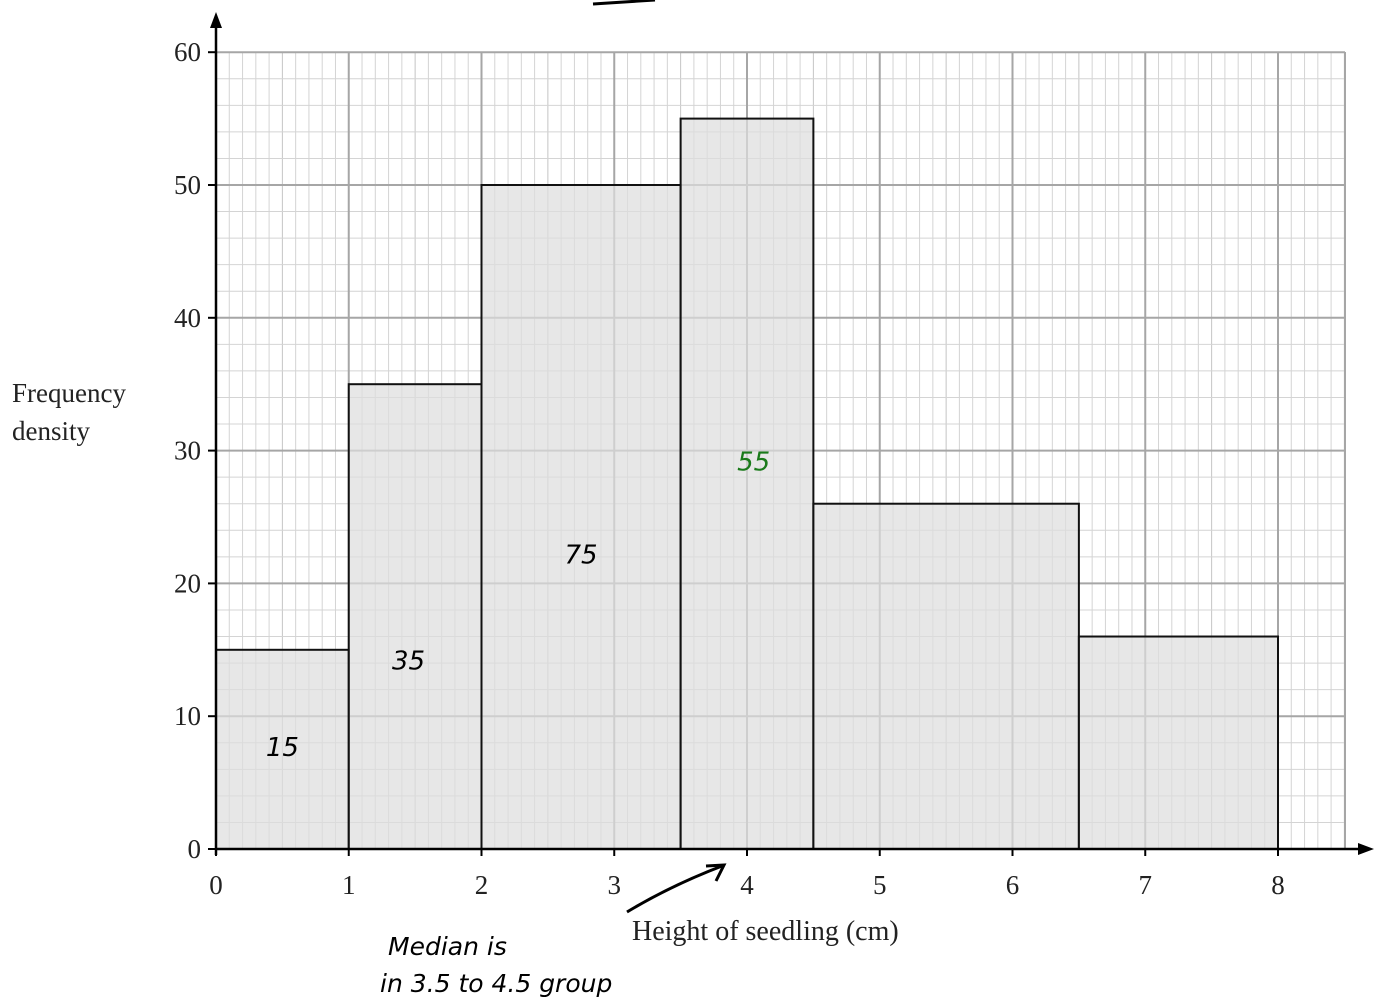 The height and width of the screenshot is (999, 1374). Describe the element at coordinates (187, 583) in the screenshot. I see `y-tick-label: 20` at that location.